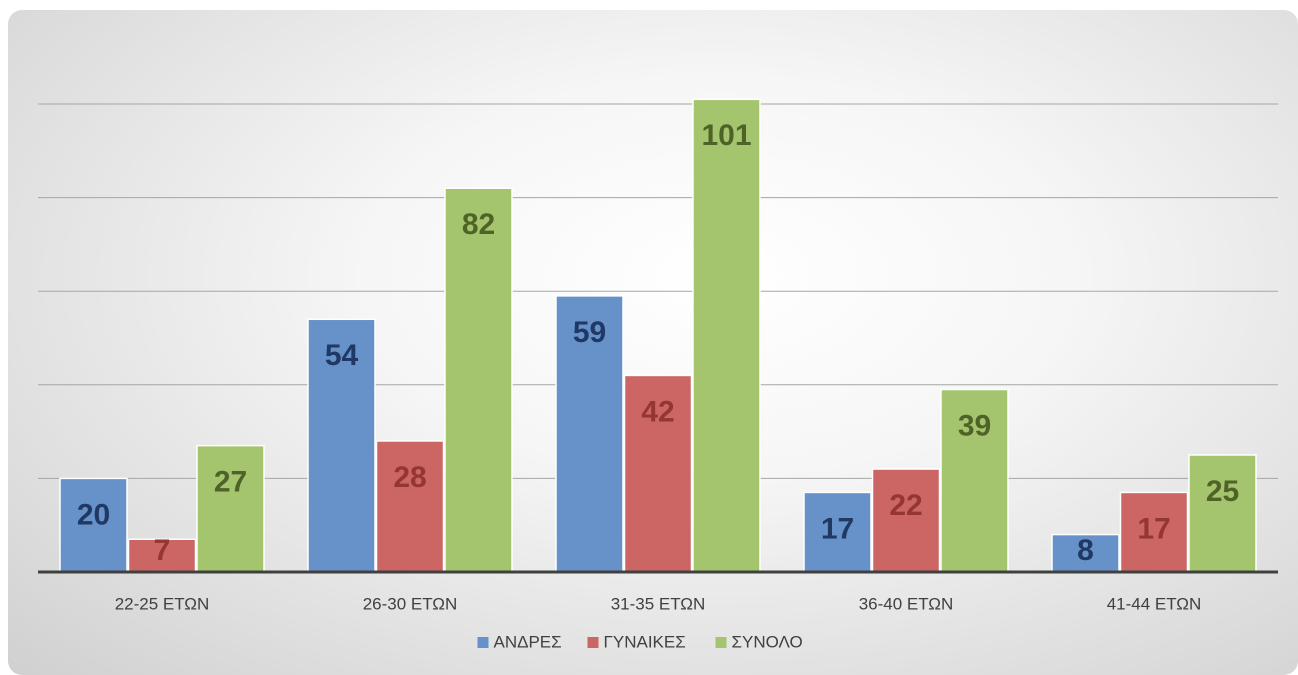  What do you see at coordinates (342, 355) in the screenshot?
I see `data-label: 54` at bounding box center [342, 355].